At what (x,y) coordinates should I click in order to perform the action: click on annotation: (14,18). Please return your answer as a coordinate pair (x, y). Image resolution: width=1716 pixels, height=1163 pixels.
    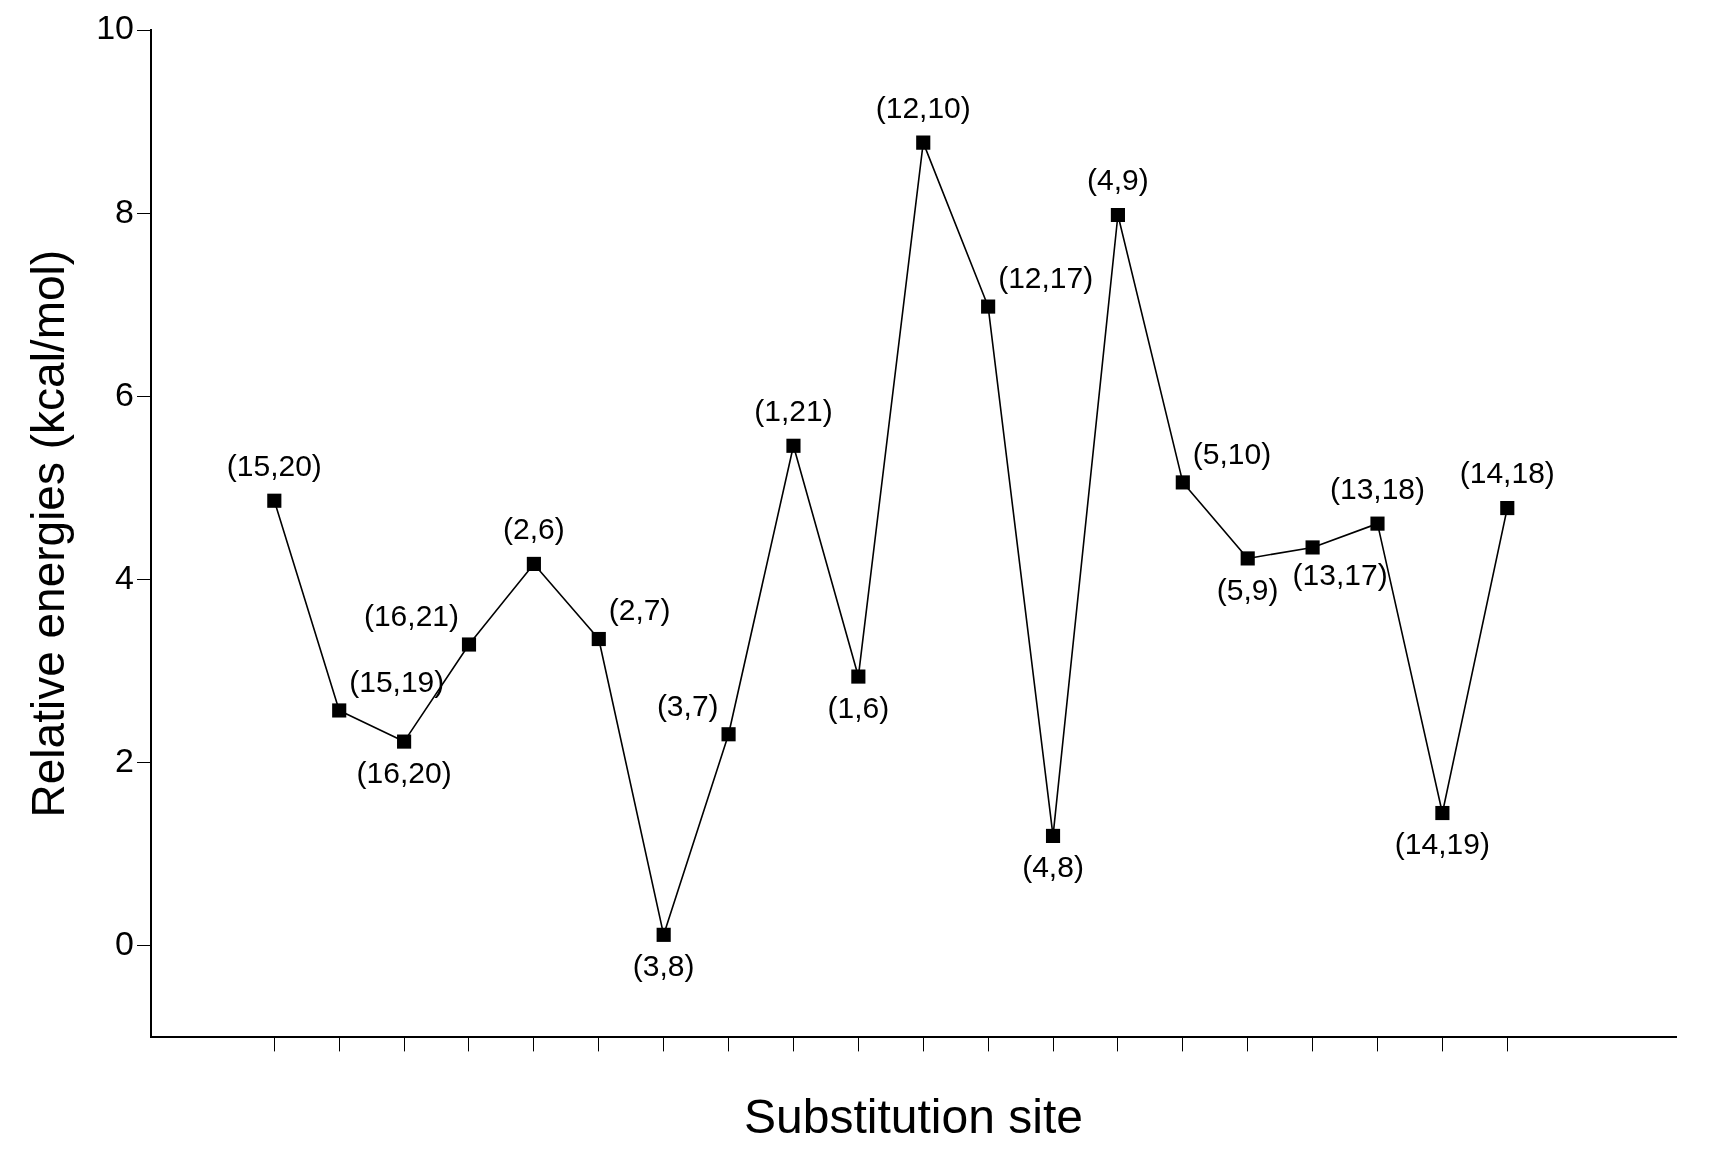
    Looking at the image, I should click on (1507, 473).